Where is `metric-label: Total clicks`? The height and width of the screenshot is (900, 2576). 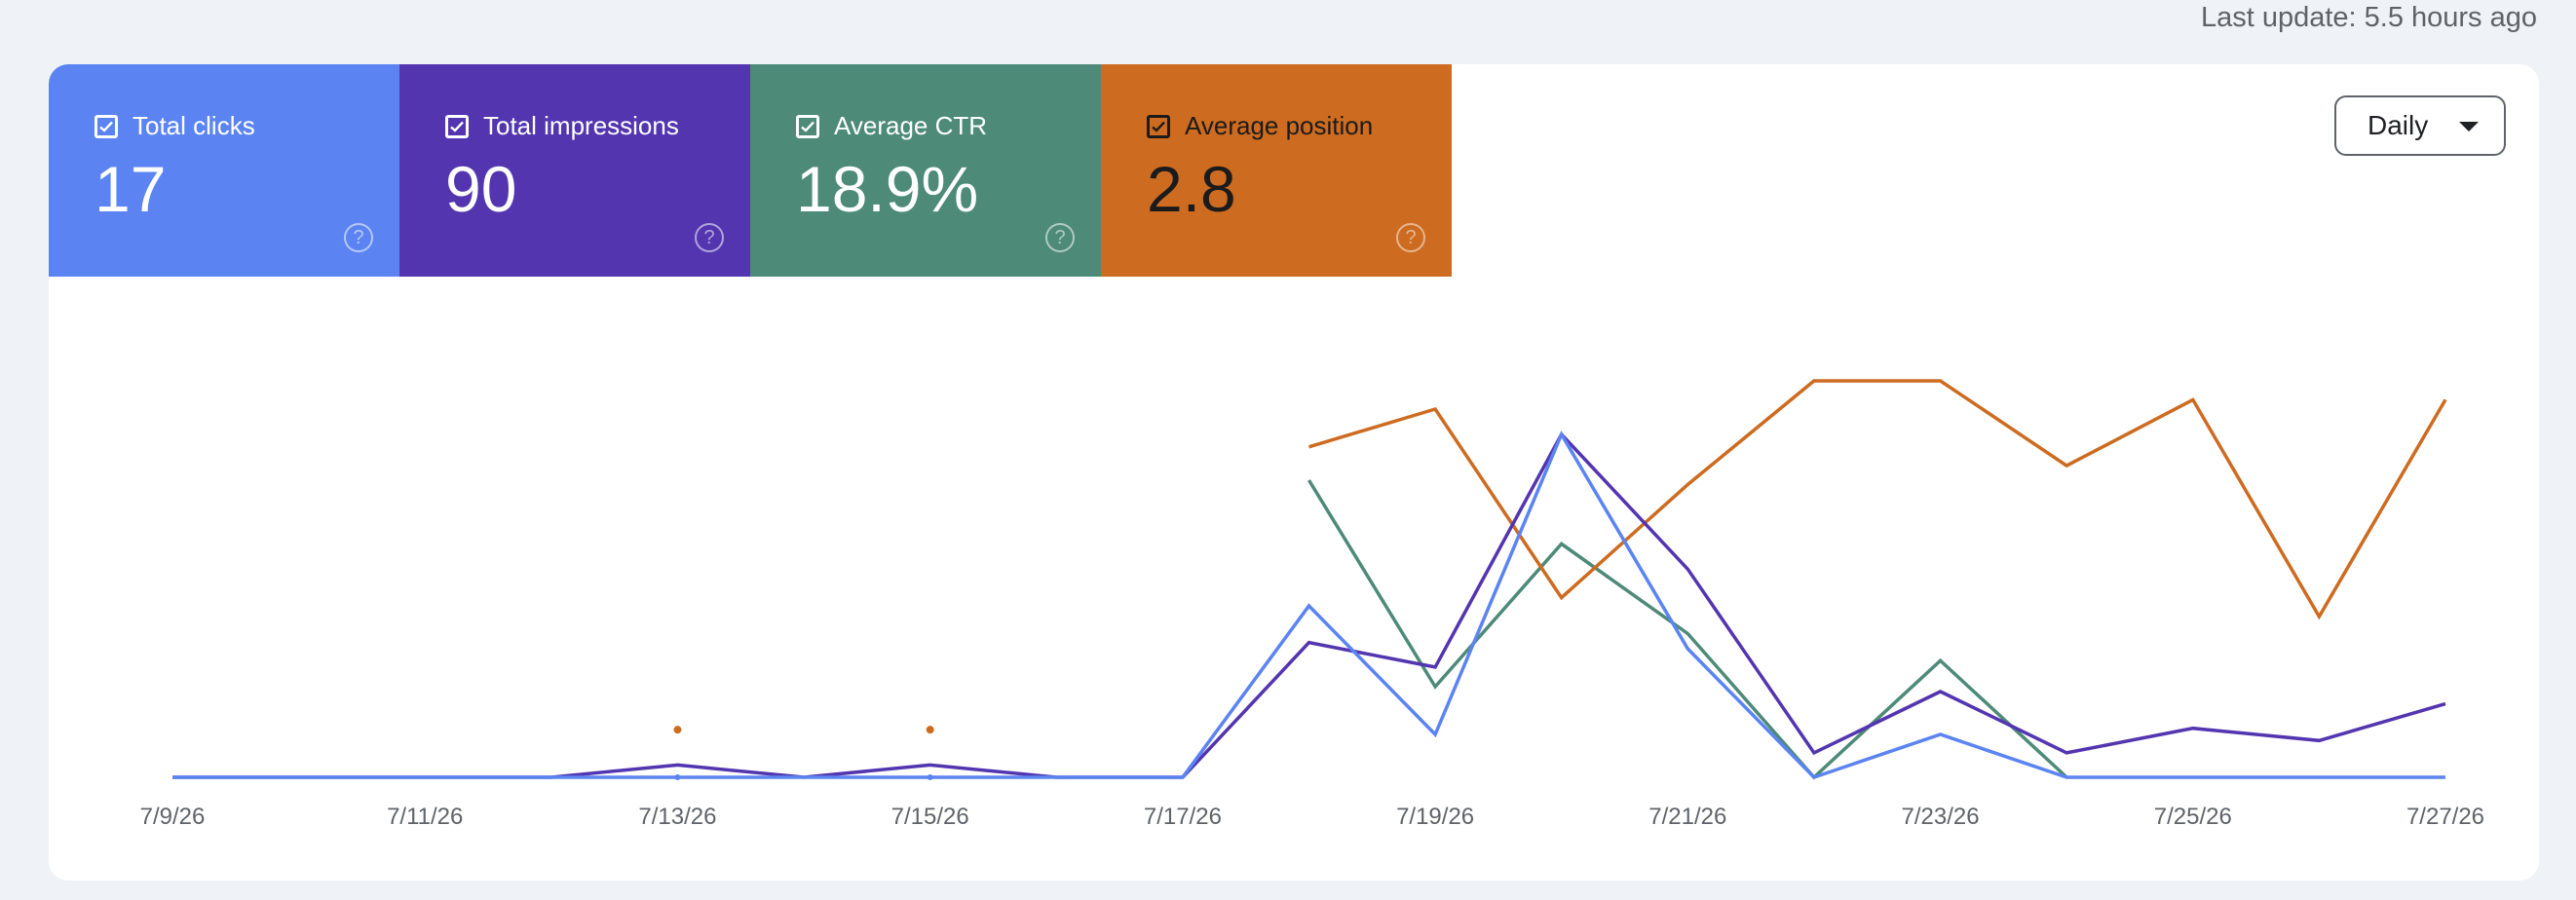
metric-label: Total clicks is located at coordinates (194, 125).